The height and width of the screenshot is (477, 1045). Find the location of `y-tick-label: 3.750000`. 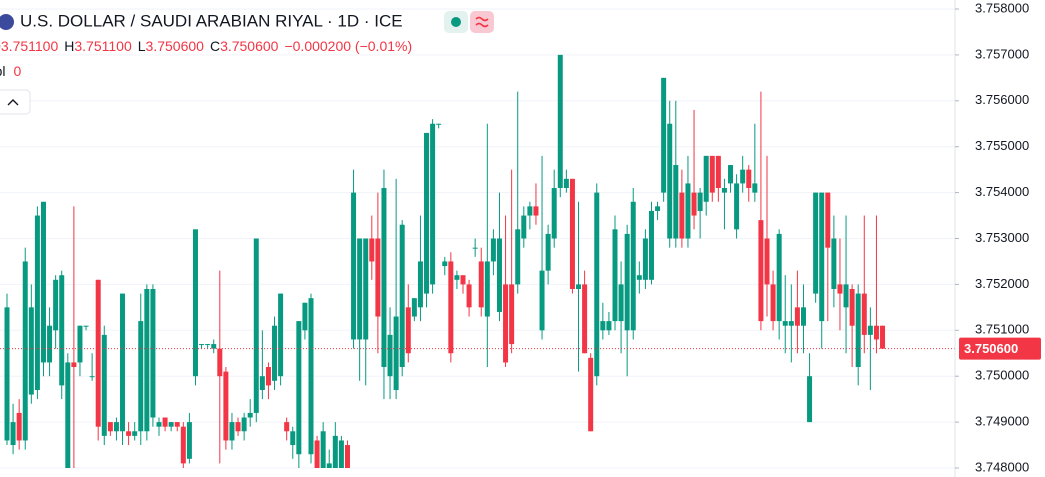

y-tick-label: 3.750000 is located at coordinates (1002, 375).